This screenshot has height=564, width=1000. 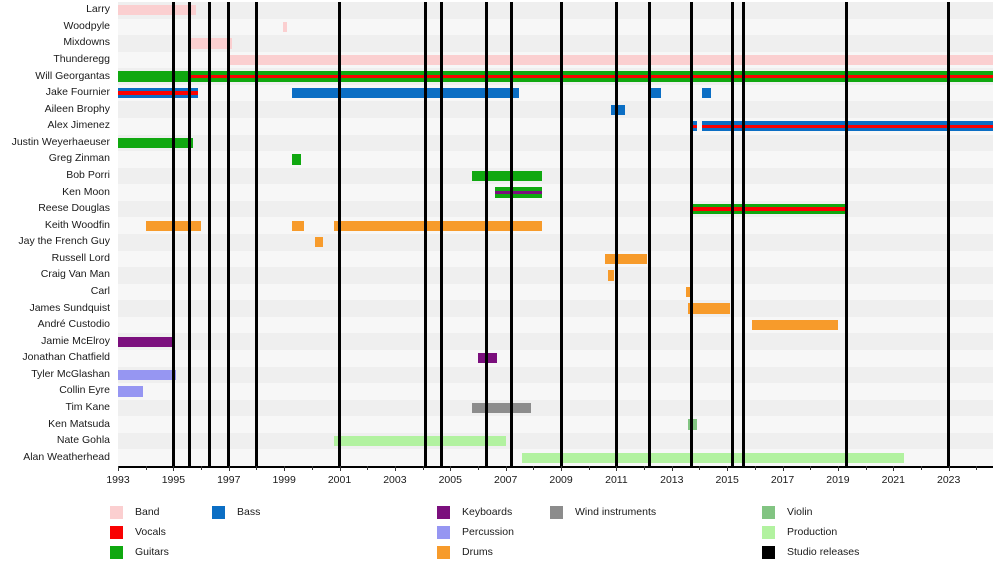 What do you see at coordinates (616, 512) in the screenshot?
I see `legend-wind-instruments-label: Wind instruments` at bounding box center [616, 512].